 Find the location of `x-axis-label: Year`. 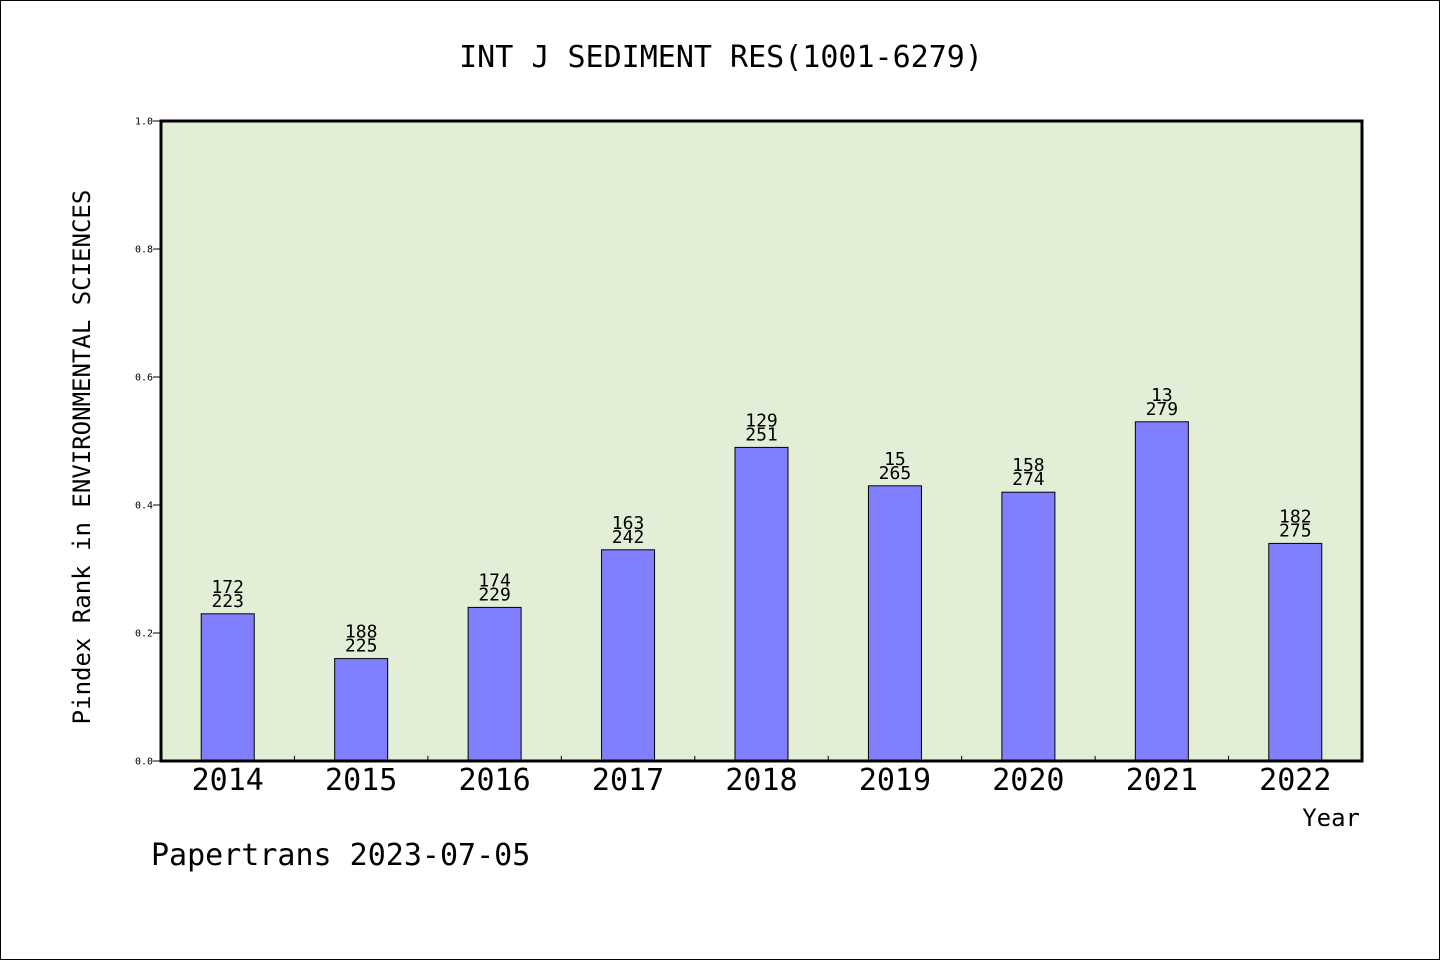

x-axis-label: Year is located at coordinates (1331, 818).